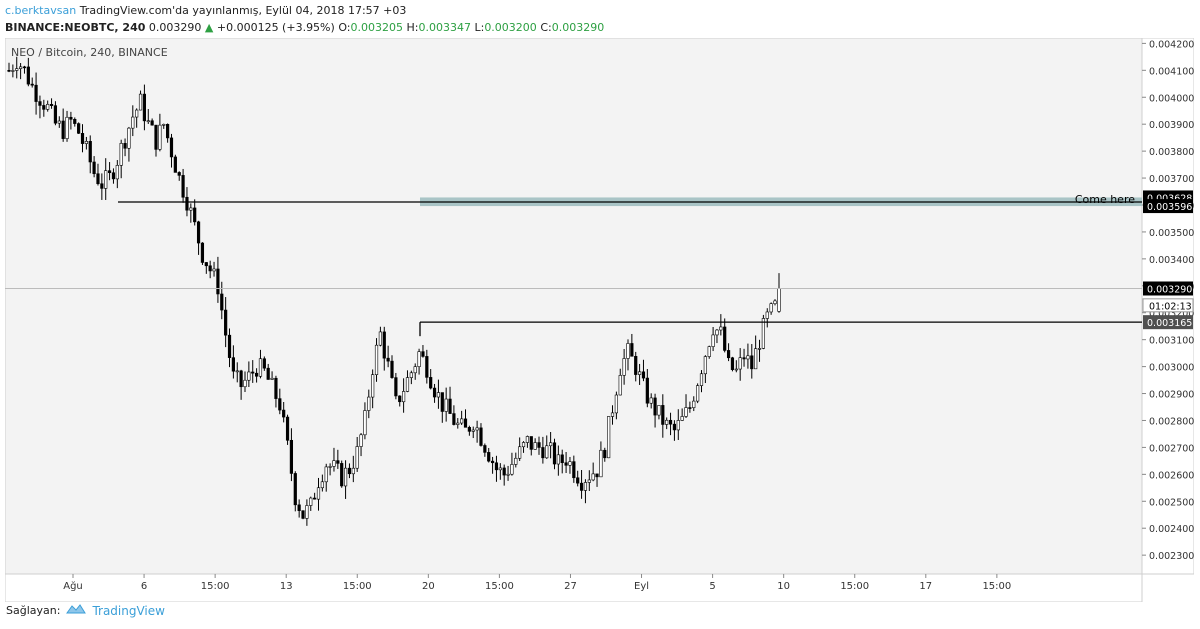  What do you see at coordinates (1105, 199) in the screenshot?
I see `annotation-come-here: Come here` at bounding box center [1105, 199].